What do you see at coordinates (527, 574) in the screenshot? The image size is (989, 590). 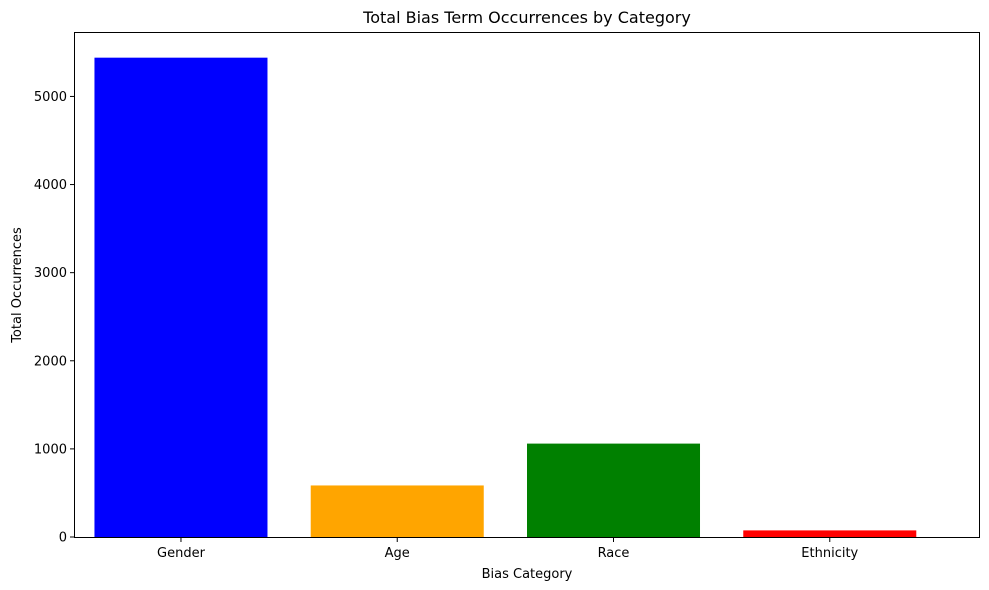 I see `x-axis-label: Bias Category` at bounding box center [527, 574].